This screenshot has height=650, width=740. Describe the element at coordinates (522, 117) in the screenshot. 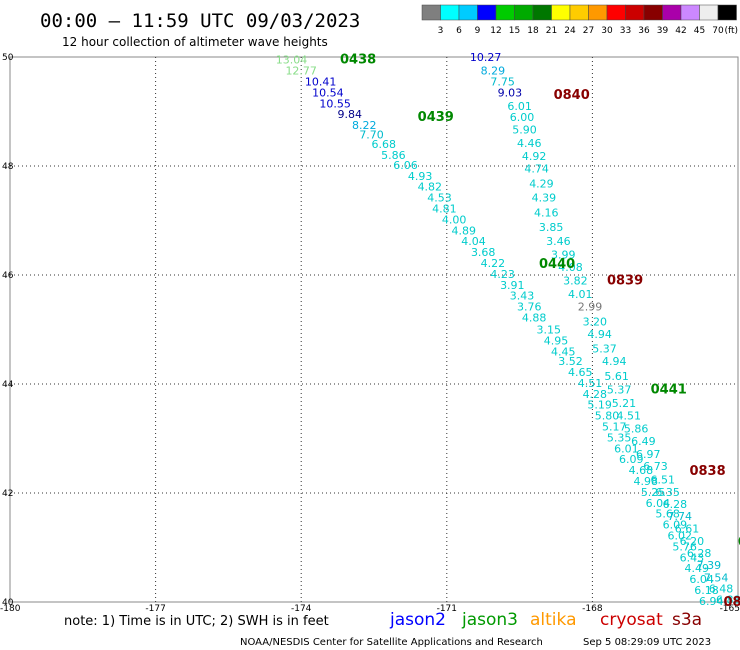

I see `swh-value-label: 6.00` at that location.